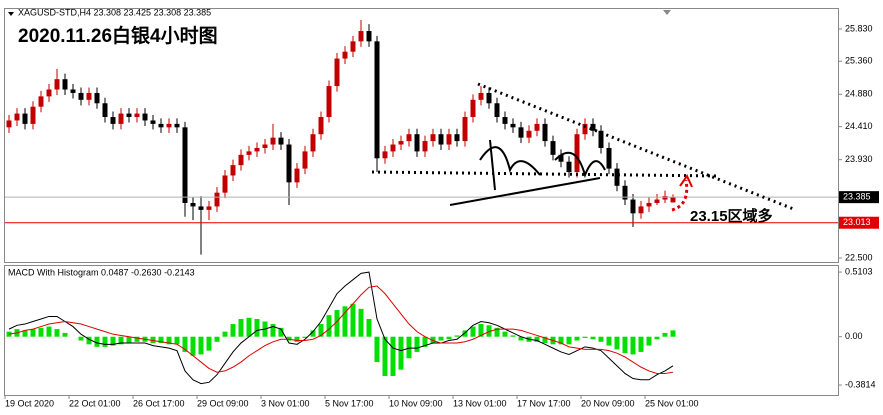 The width and height of the screenshot is (883, 415). I want to click on x-tick-label: 13 Nov 01:00, so click(480, 403).